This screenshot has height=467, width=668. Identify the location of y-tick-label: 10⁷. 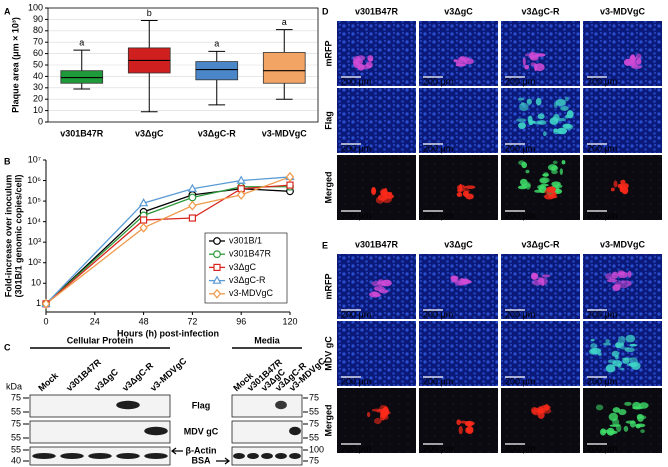
(34, 159).